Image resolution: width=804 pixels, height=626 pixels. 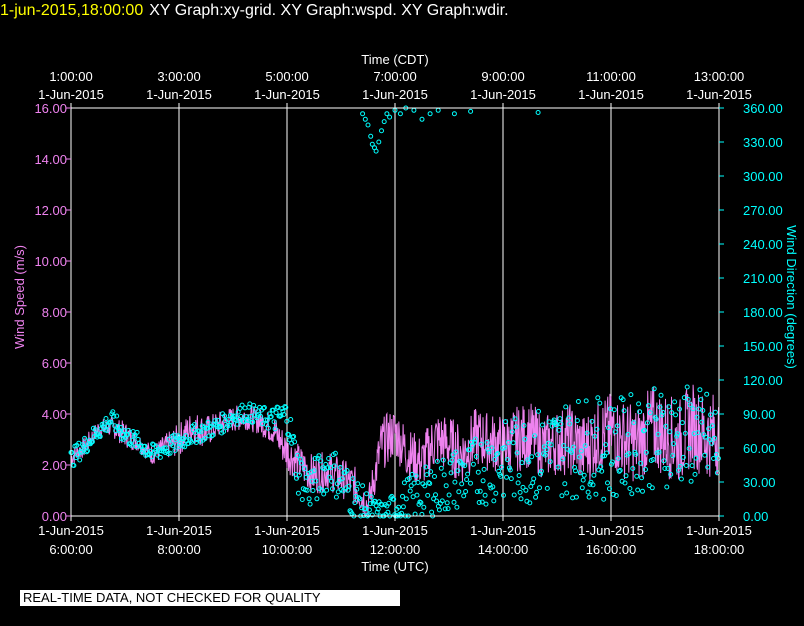 What do you see at coordinates (19, 297) in the screenshot?
I see `y-axis-title-left: Wind Speed (m/s)` at bounding box center [19, 297].